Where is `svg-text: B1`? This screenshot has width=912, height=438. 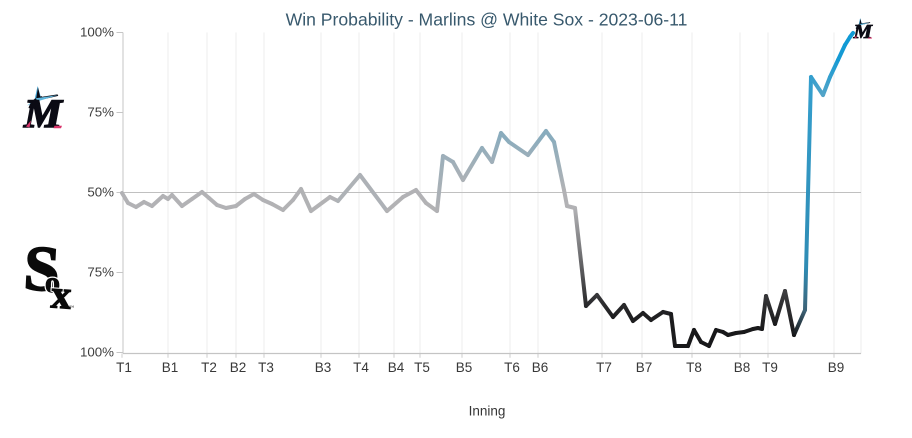 svg-text: B1 is located at coordinates (170, 367).